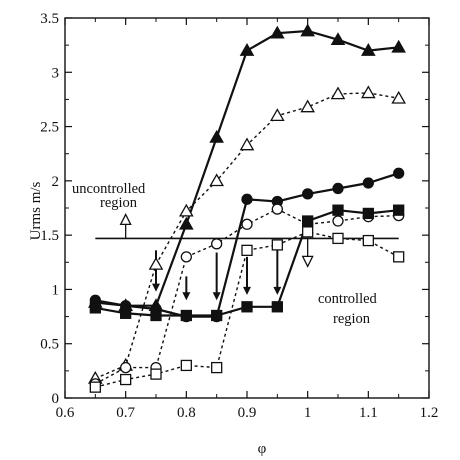 The height and width of the screenshot is (460, 460). What do you see at coordinates (109, 189) in the screenshot?
I see `uncontrolled-label-line-0: uncontrolled` at bounding box center [109, 189].